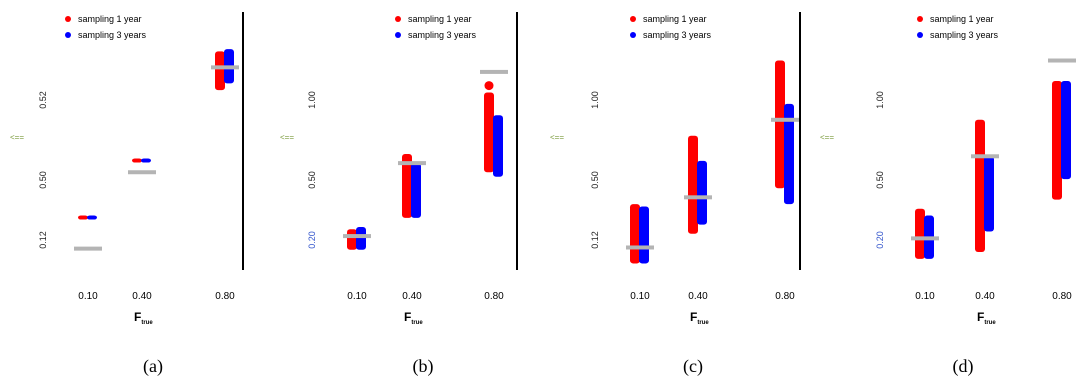 This screenshot has height=383, width=1076. Describe the element at coordinates (423, 366) in the screenshot. I see `panel-caption: (b)` at that location.